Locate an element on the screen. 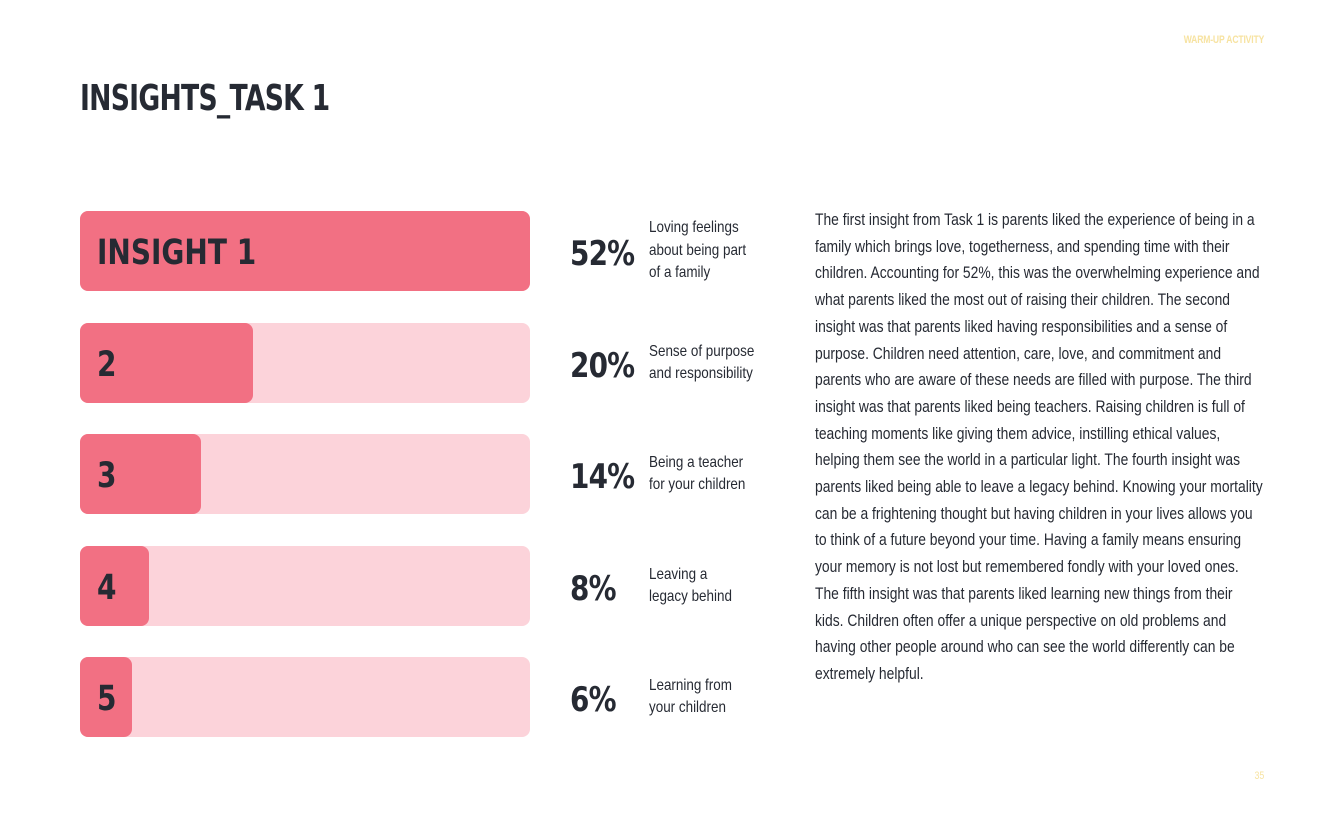 Image resolution: width=1344 pixels, height=816 pixels. section-tag: WARM-UP ACTIVITY is located at coordinates (1224, 40).